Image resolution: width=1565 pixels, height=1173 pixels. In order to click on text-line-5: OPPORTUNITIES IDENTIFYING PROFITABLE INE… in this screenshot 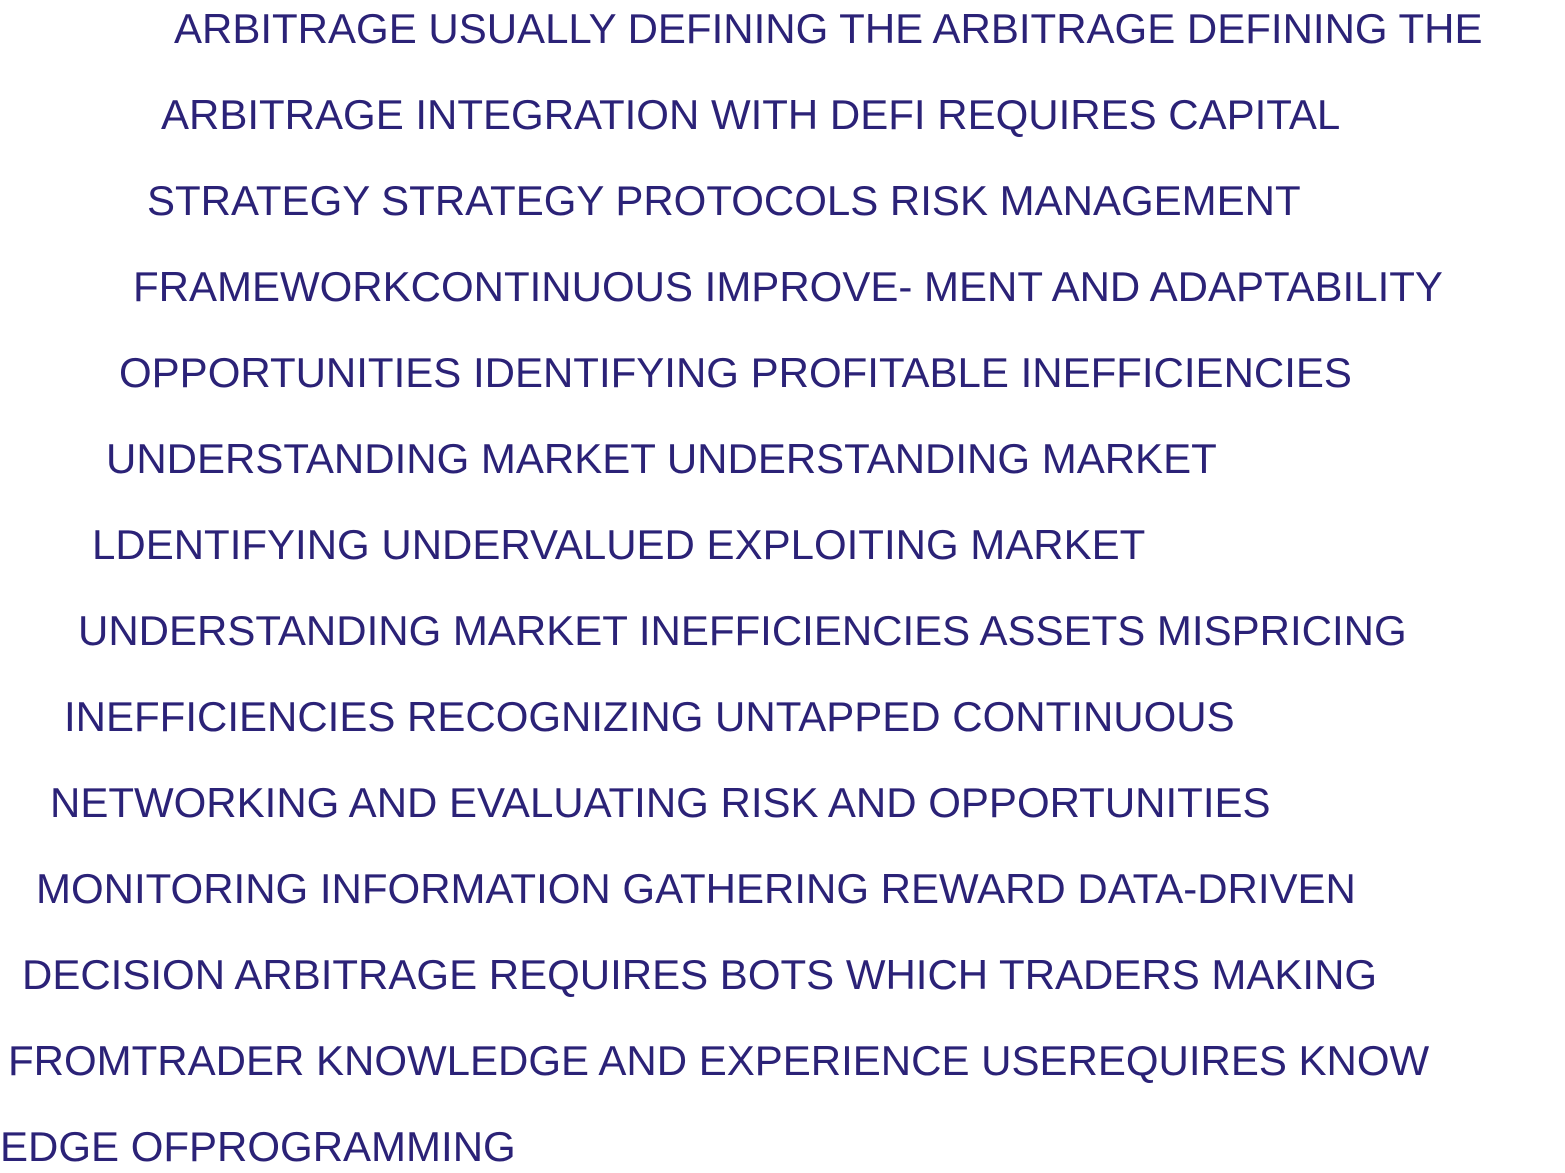, I will do `click(735, 372)`.